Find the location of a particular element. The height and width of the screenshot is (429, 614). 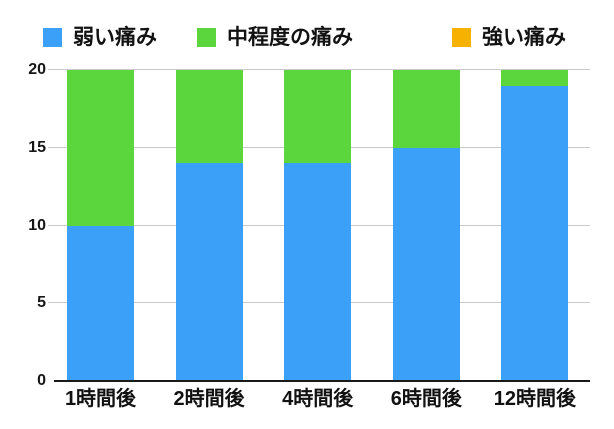

y-tick-label: 20 is located at coordinates (37, 69).